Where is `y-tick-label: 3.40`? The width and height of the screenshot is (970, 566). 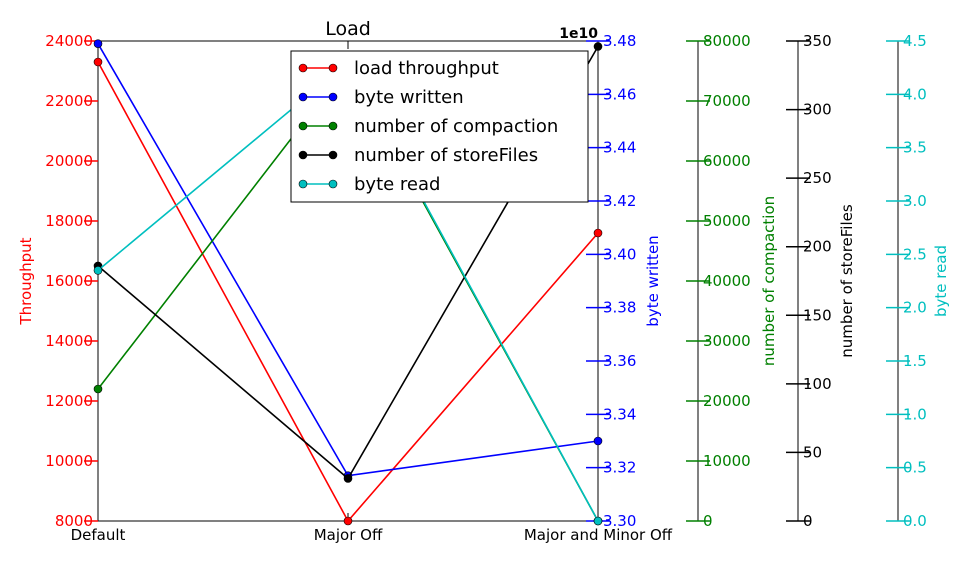 y-tick-label: 3.40 is located at coordinates (619, 254).